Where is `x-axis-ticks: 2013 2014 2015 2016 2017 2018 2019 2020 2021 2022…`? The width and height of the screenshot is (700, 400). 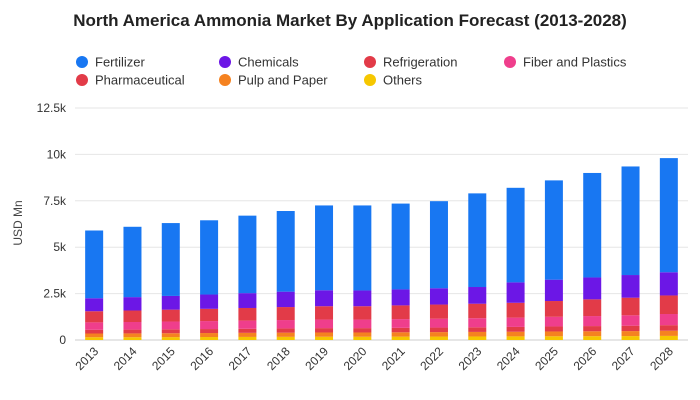 x-axis-ticks: 2013 2014 2015 2016 2017 2018 2019 2020 2021 2022… is located at coordinates (374, 358).